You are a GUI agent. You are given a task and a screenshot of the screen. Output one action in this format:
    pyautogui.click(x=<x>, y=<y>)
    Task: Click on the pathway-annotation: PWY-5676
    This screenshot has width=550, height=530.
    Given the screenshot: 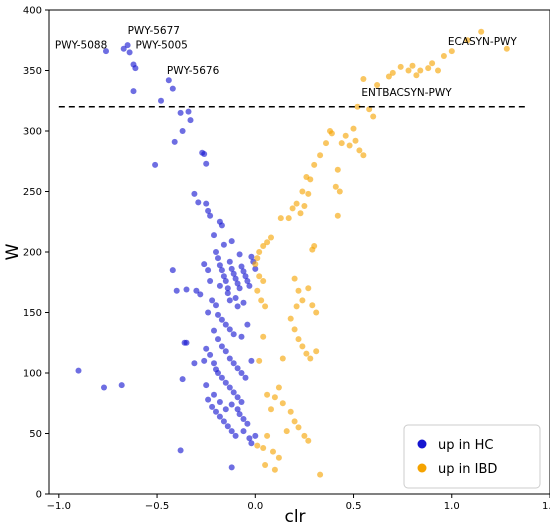 What is the action you would take?
    pyautogui.click(x=193, y=71)
    